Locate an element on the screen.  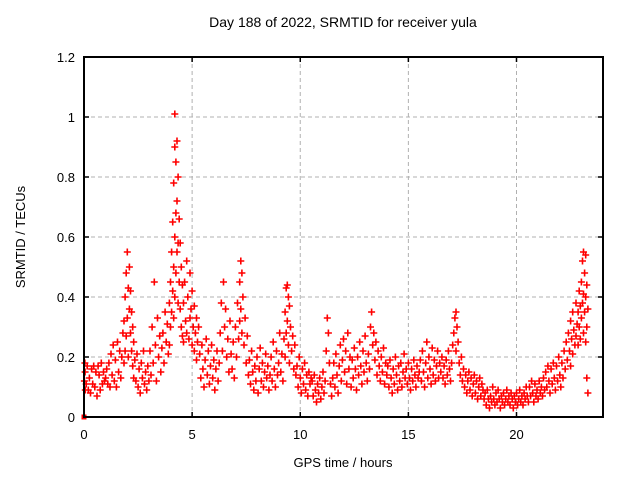
x-tick-label: 0 is located at coordinates (83, 434).